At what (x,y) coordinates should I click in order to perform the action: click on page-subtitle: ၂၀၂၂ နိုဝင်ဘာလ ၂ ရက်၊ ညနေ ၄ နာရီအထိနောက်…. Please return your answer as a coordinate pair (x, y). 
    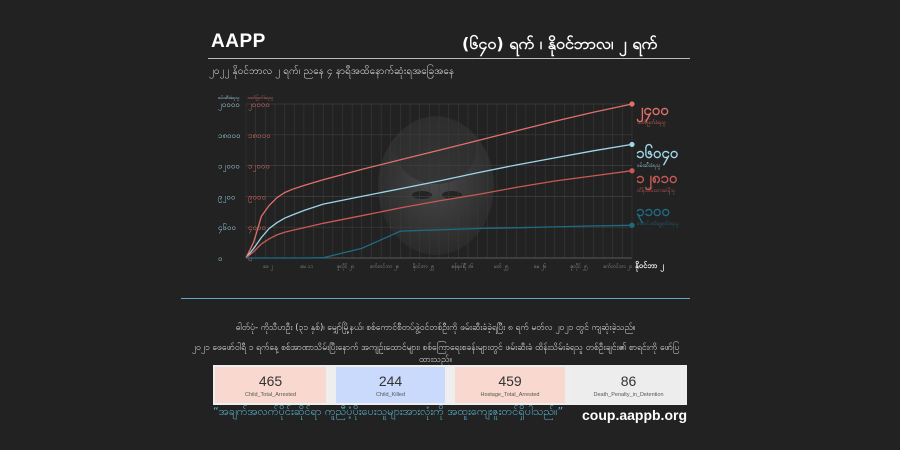
    Looking at the image, I should click on (332, 71).